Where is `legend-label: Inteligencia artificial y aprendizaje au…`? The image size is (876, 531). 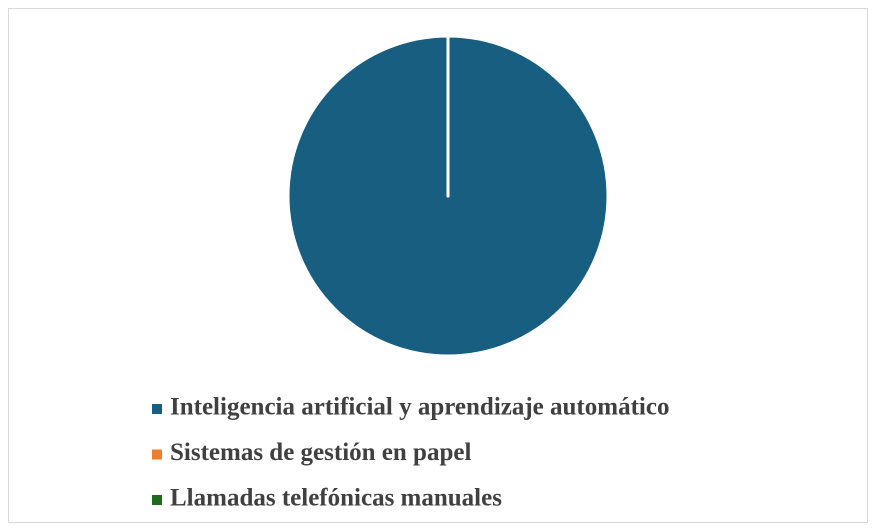
legend-label: Inteligencia artificial y aprendizaje au… is located at coordinates (419, 407).